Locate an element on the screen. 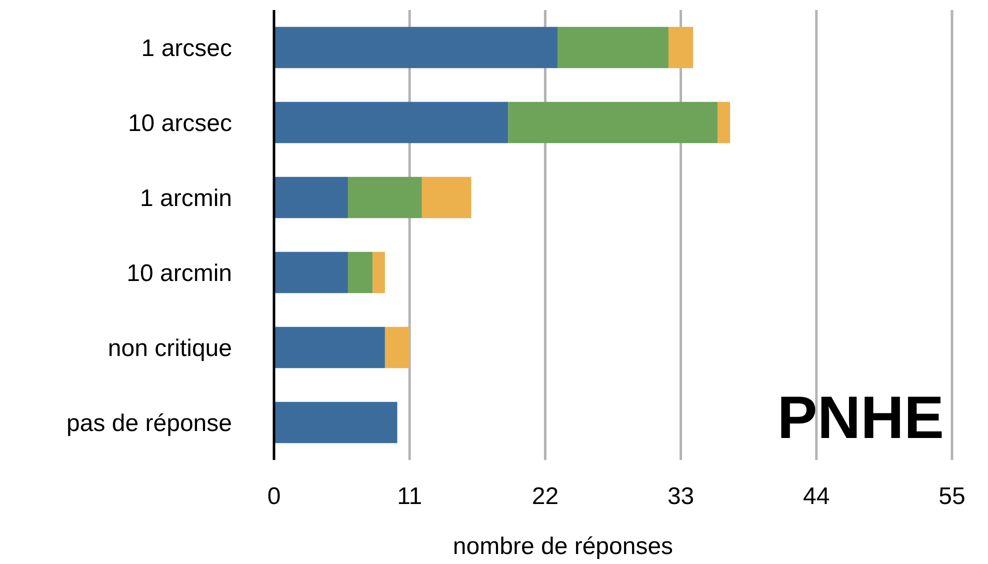 The image size is (988, 564). annotation: PNHE is located at coordinates (860, 417).